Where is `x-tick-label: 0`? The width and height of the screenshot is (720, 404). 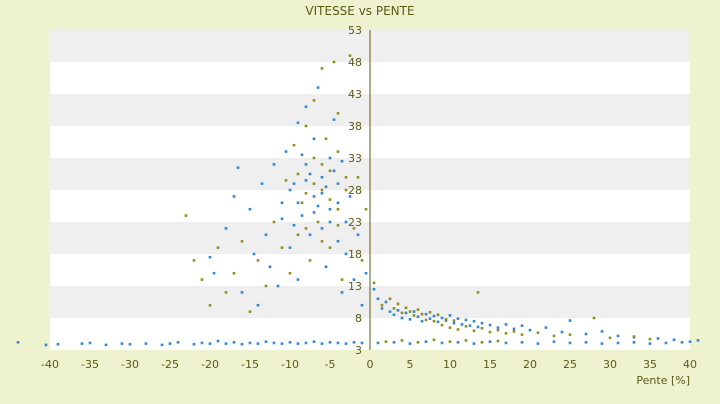 x-tick-label: 0 is located at coordinates (370, 364).